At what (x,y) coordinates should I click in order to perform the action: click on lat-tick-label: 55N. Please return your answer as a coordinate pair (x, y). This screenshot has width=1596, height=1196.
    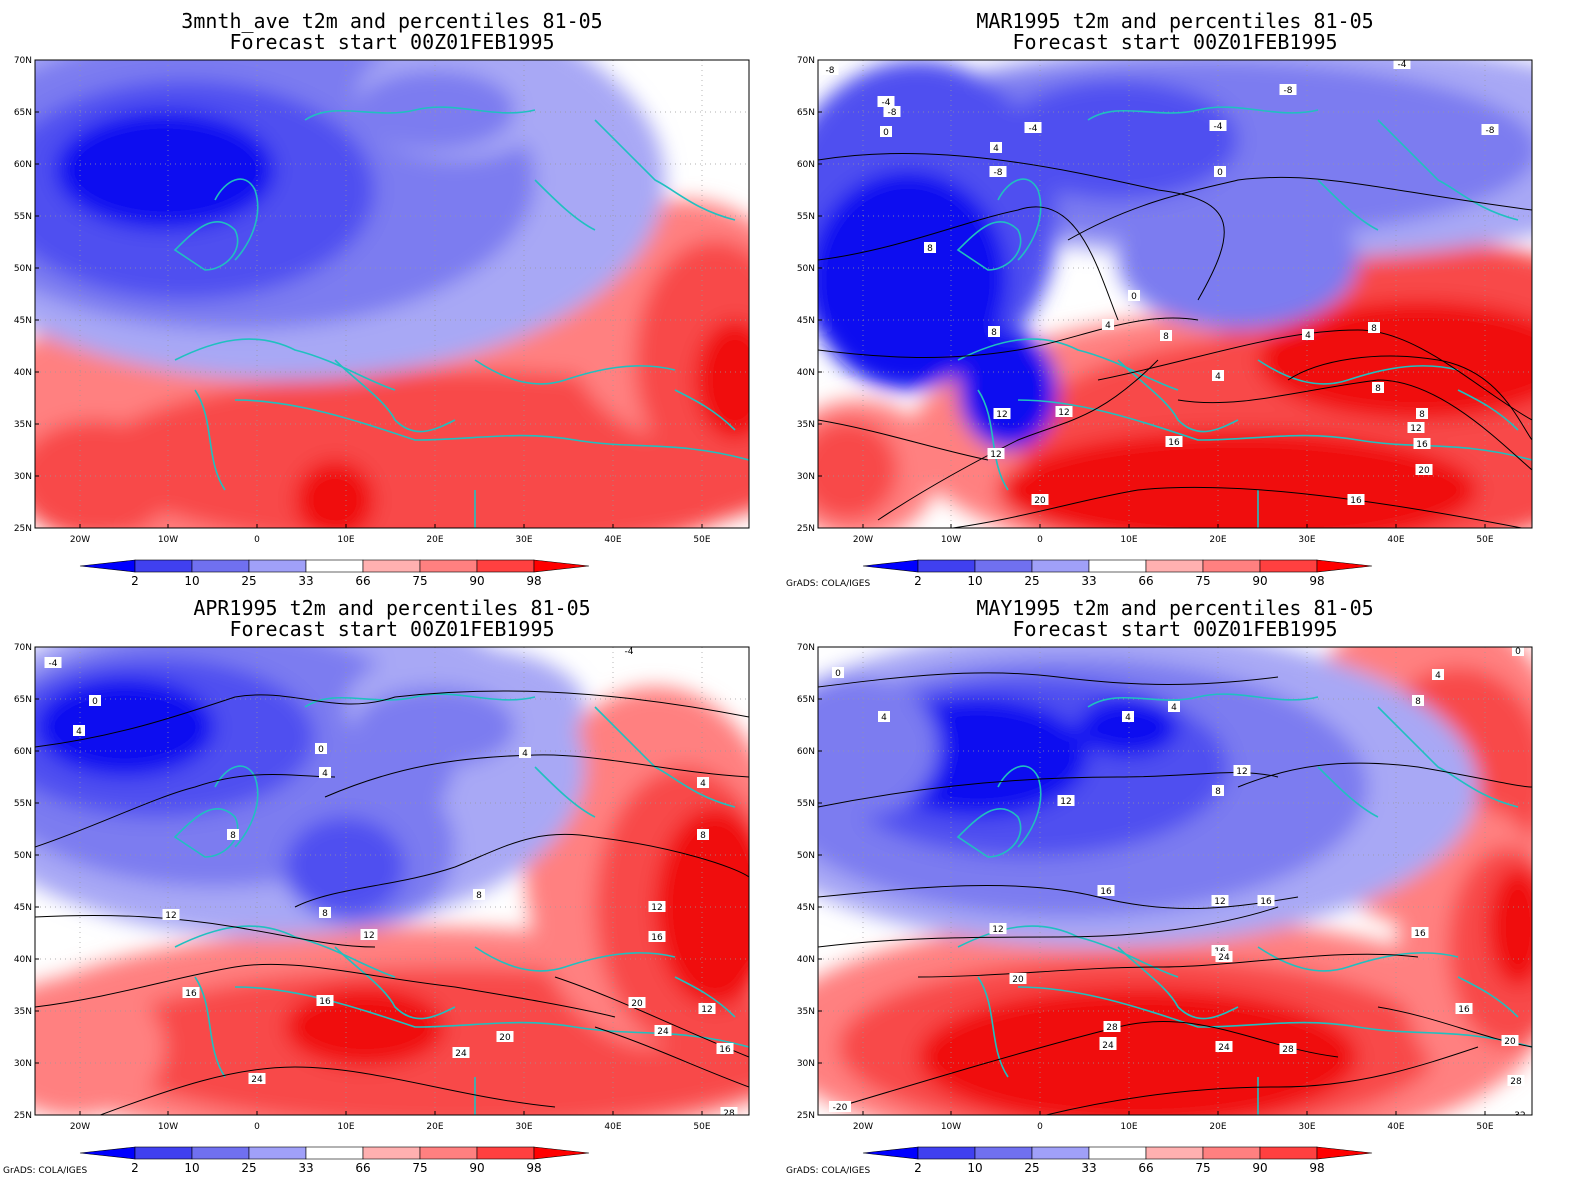
    Looking at the image, I should click on (23, 804).